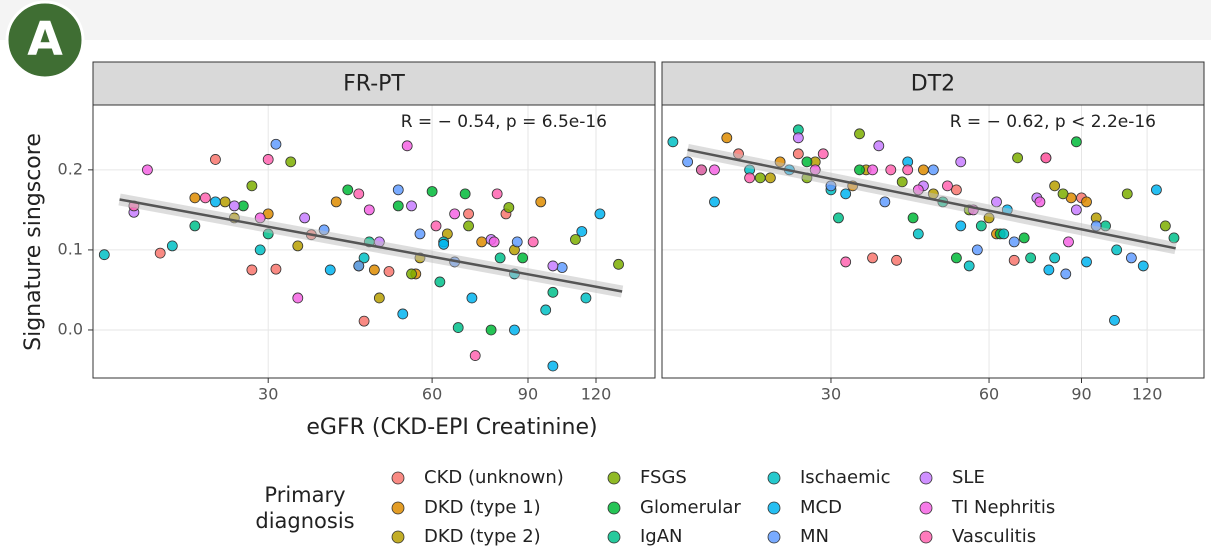  Describe the element at coordinates (821, 507) in the screenshot. I see `legend-label: MCD` at that location.